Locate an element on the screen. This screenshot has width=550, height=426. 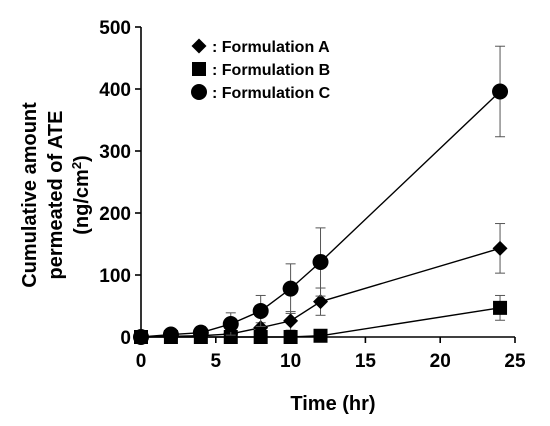
y-tick-label: 500 is located at coordinates (115, 28).